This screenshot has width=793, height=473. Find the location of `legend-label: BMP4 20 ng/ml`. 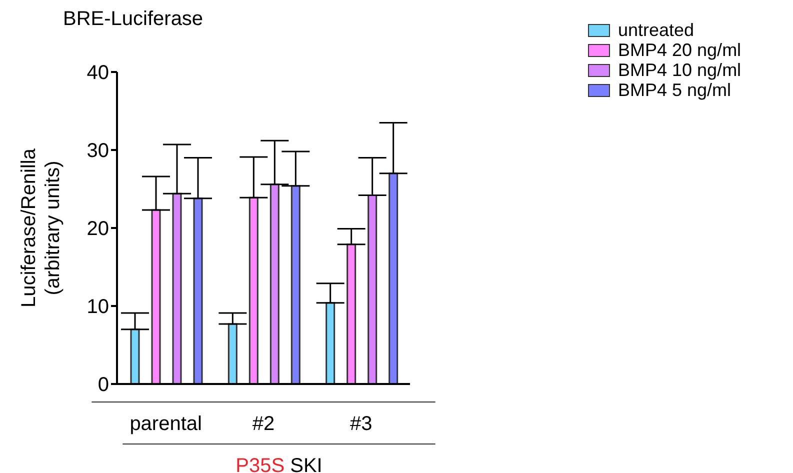

legend-label: BMP4 20 ng/ml is located at coordinates (680, 50).